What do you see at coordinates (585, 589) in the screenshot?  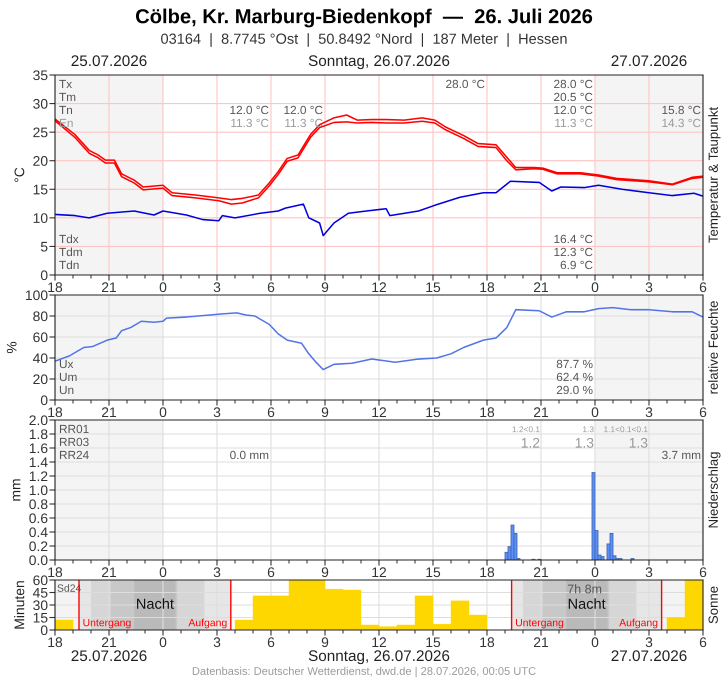 I see `annotation: 7h 8m` at bounding box center [585, 589].